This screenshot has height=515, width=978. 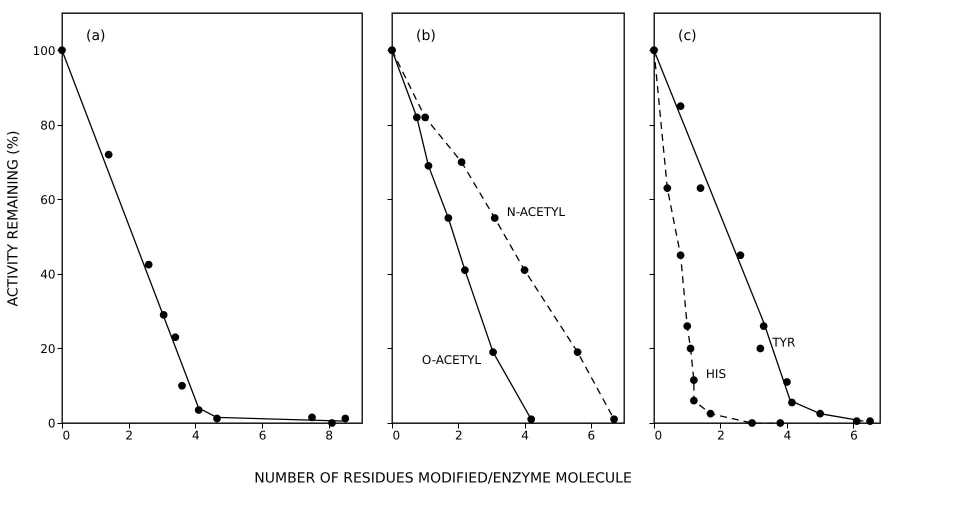 I want to click on series-label: N-ACETYL, so click(x=536, y=212).